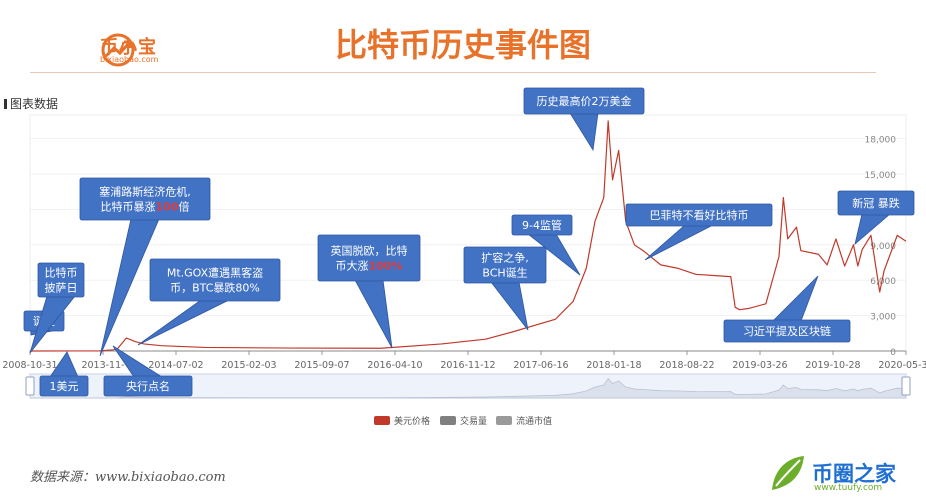 The width and height of the screenshot is (926, 500). I want to click on legend-label: 流通市值, so click(534, 421).